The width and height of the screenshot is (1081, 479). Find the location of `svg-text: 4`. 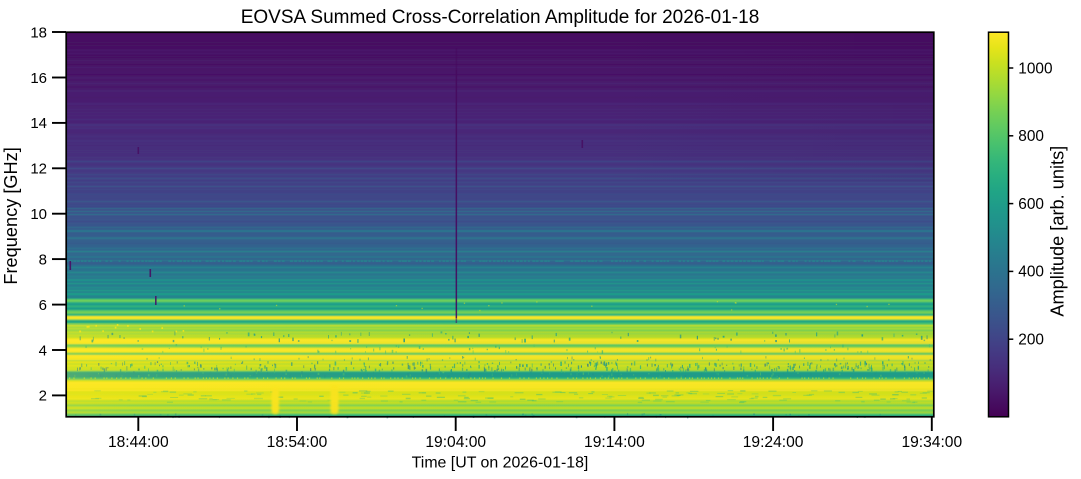

svg-text: 4 is located at coordinates (43, 350).